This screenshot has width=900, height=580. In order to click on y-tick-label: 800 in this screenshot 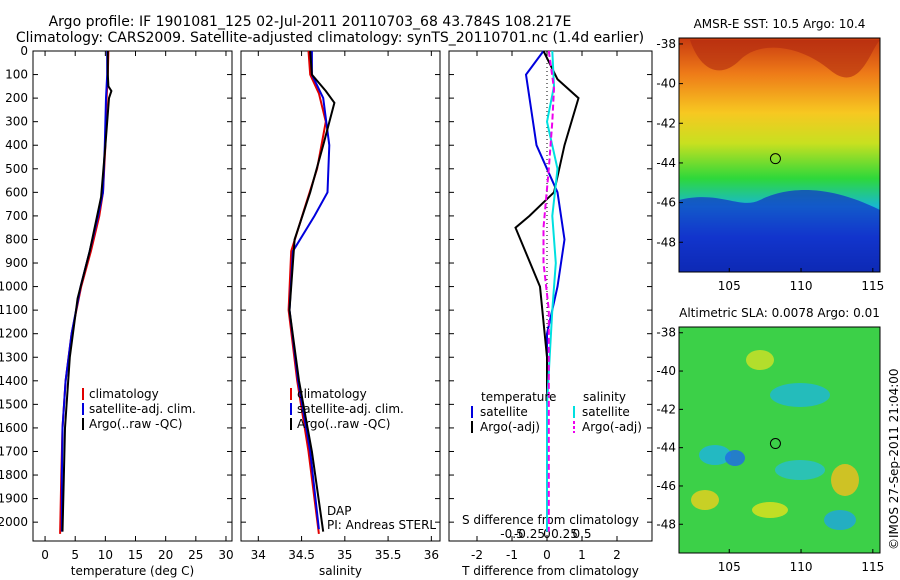, I will do `click(16, 239)`.